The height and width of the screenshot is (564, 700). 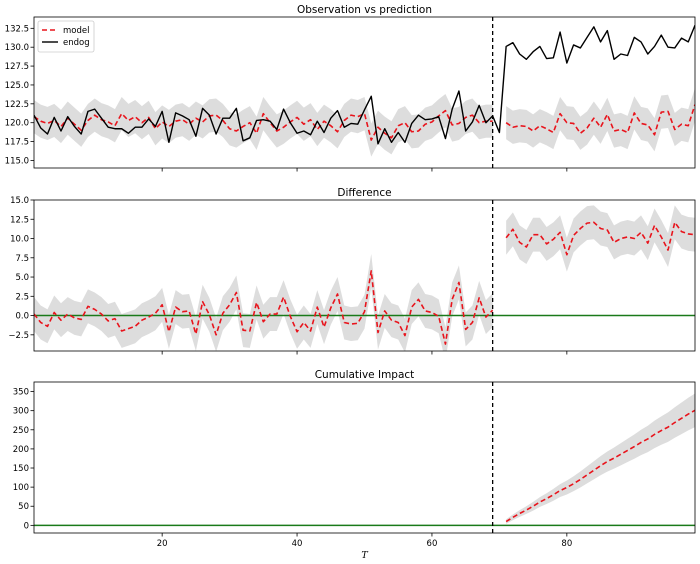 What do you see at coordinates (17, 143) in the screenshot?
I see `y-tick-label: 117.5` at bounding box center [17, 143].